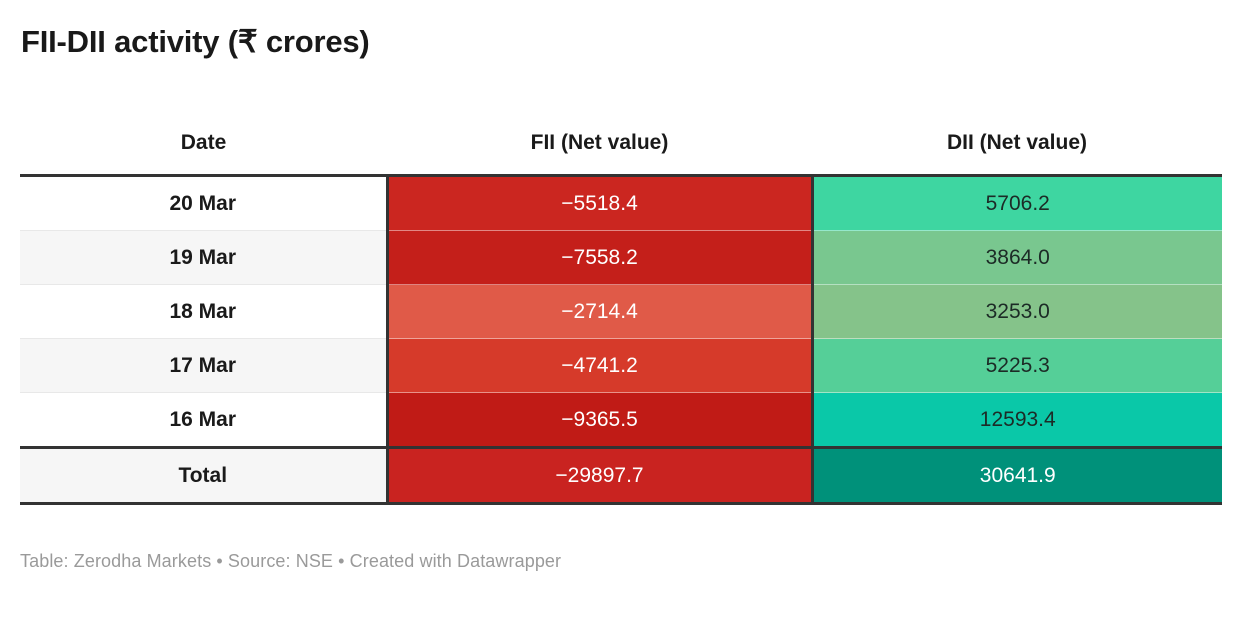  I want to click on table-row: 17 Mar −4741.2 5225.3, so click(621, 365).